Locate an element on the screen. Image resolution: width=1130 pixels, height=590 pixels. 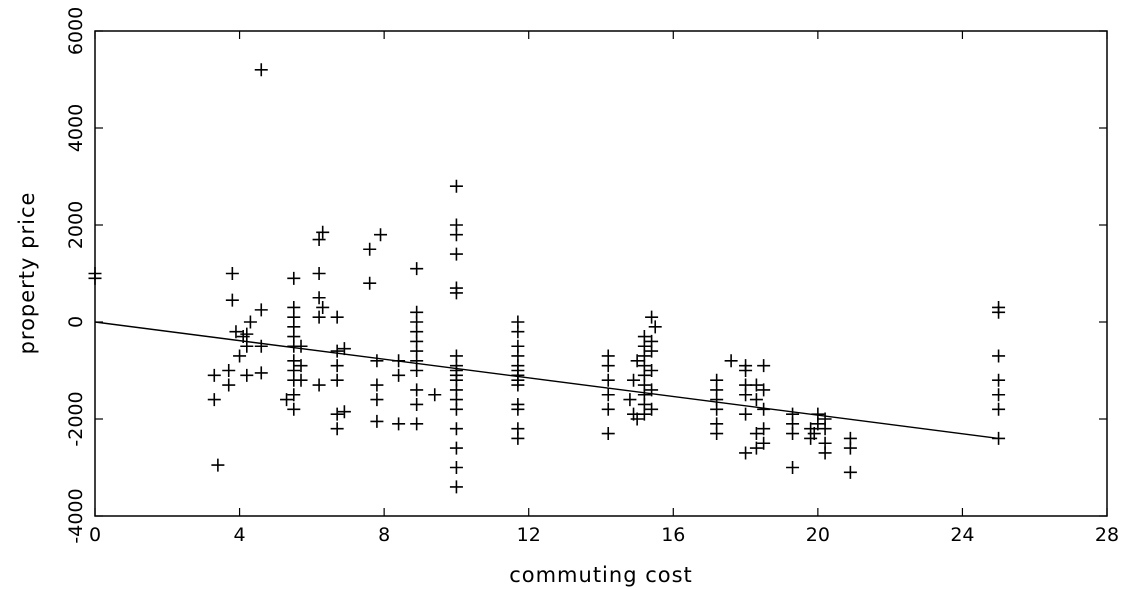
x-tick-label: 16 is located at coordinates (673, 535).